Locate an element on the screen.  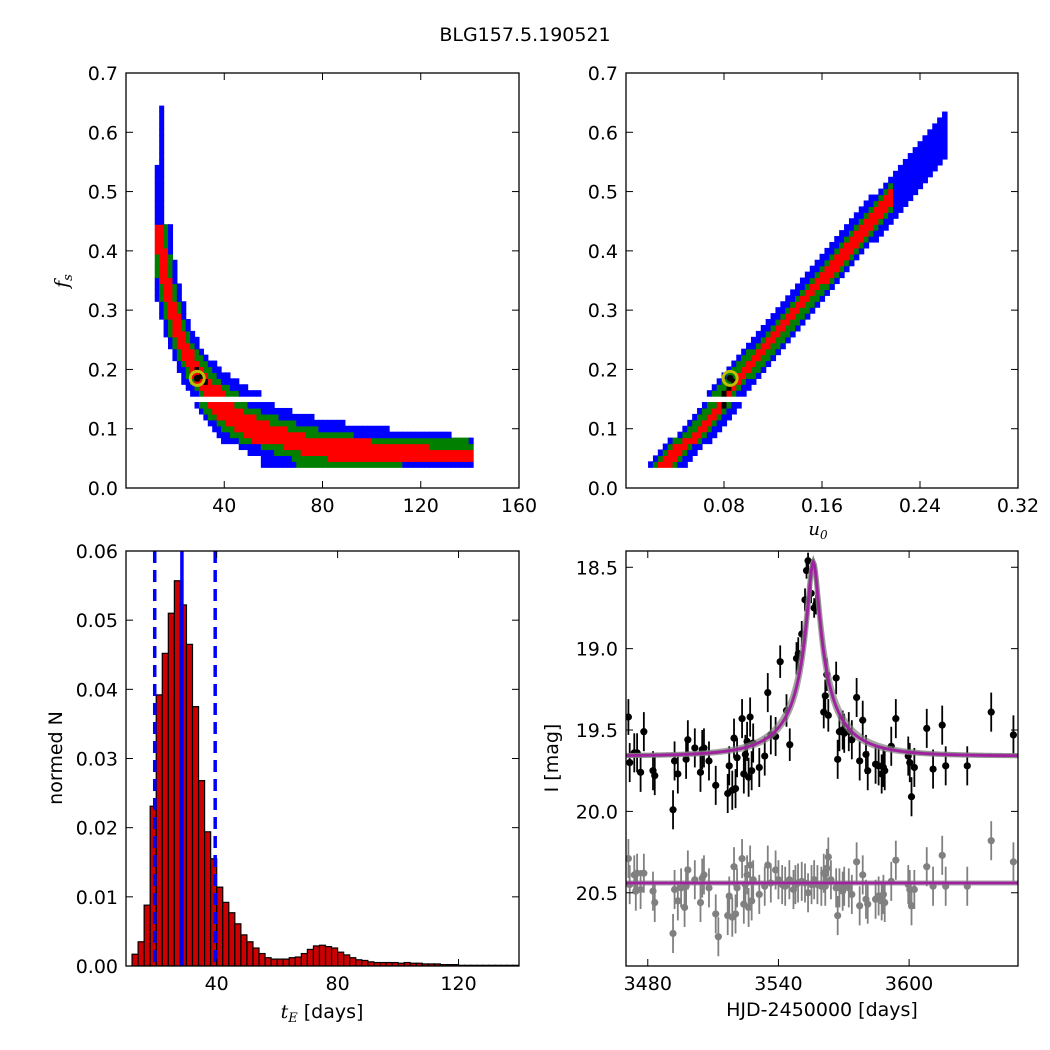
x-tick-label: 3540 is located at coordinates (778, 984).